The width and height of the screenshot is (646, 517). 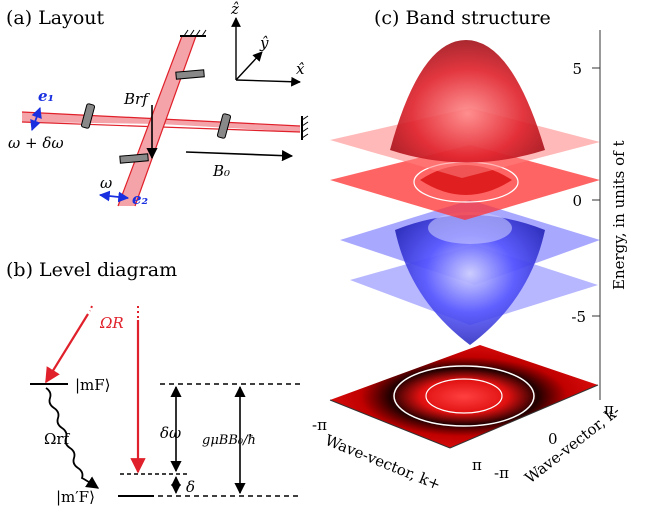 I want to click on label-e2: e₂, so click(x=140, y=199).